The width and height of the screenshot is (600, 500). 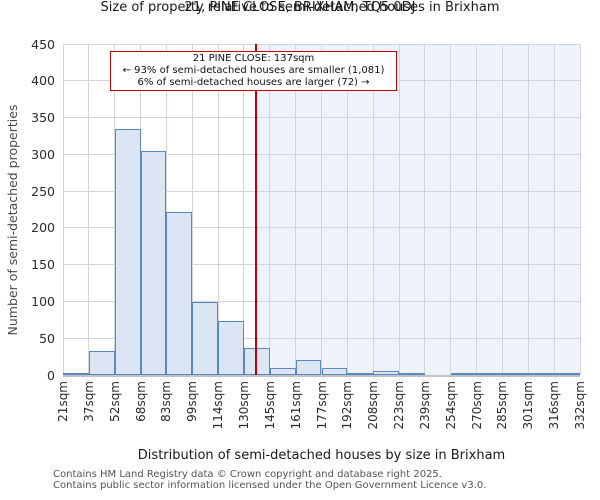 I want to click on y-tick-label: 50, so click(x=47, y=338).